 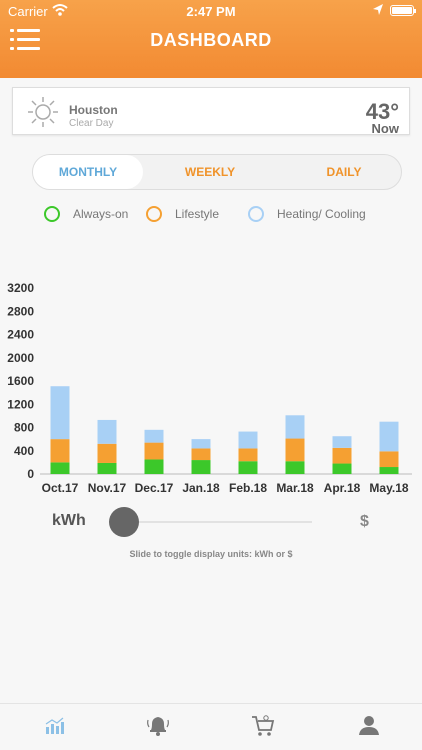 What do you see at coordinates (154, 488) in the screenshot?
I see `x-tick-label: Dec.17` at bounding box center [154, 488].